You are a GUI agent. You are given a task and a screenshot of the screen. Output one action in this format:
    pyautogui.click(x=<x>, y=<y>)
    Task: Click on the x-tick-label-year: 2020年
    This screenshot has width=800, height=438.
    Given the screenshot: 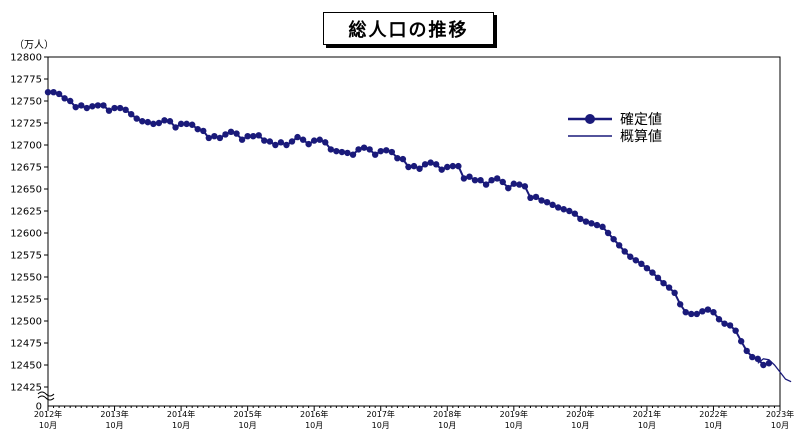 What is the action you would take?
    pyautogui.click(x=580, y=414)
    